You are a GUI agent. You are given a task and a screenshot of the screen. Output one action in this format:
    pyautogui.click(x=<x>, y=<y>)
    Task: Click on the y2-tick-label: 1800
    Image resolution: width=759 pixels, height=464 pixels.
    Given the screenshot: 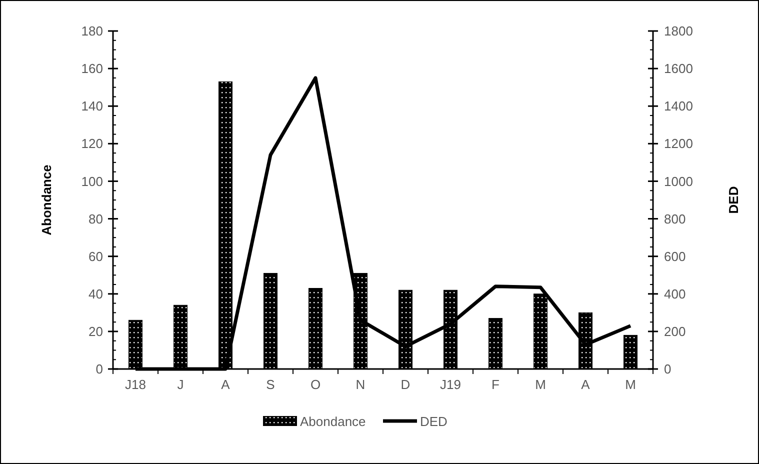 What is the action you would take?
    pyautogui.click(x=678, y=31)
    